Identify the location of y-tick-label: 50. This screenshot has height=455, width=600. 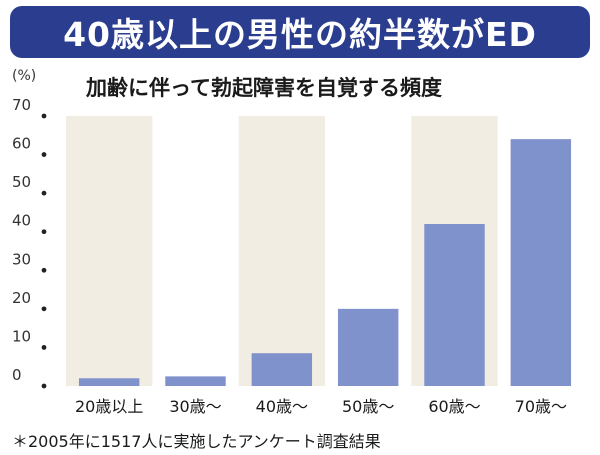
(21, 182).